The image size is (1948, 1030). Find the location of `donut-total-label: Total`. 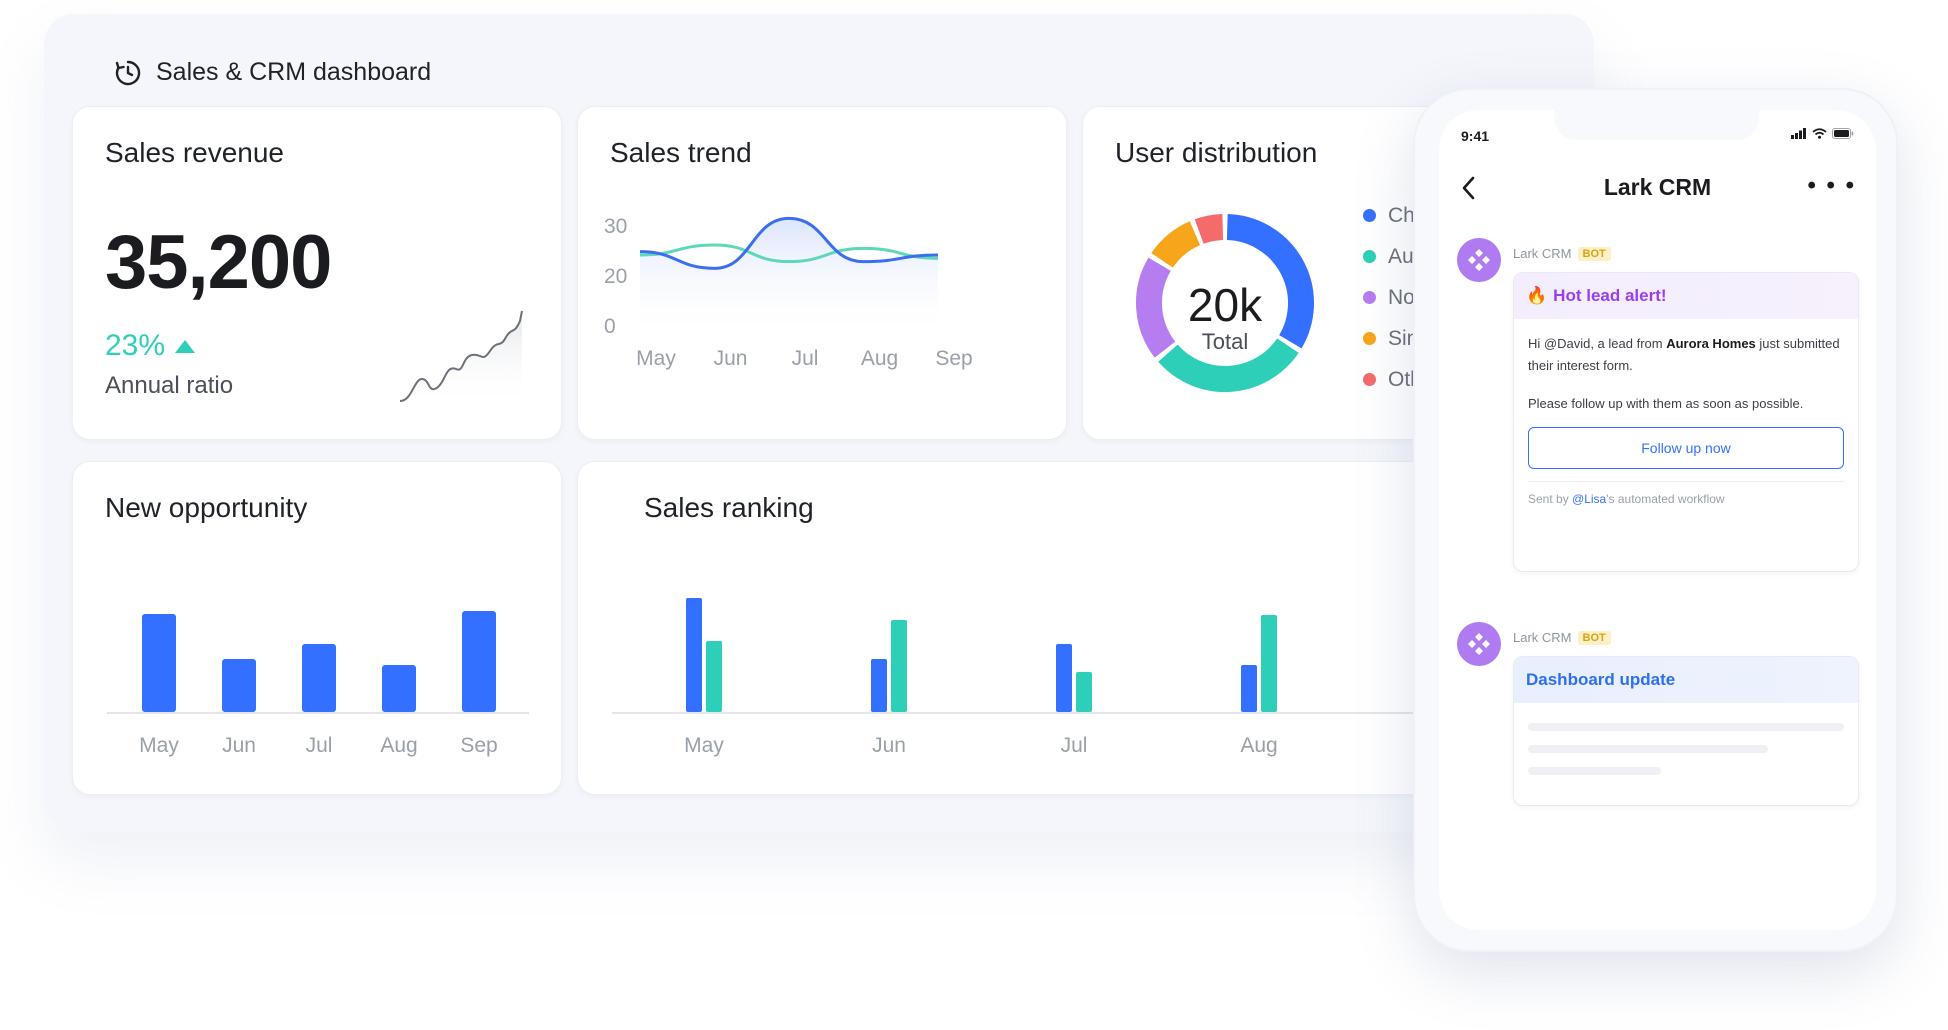

donut-total-label: Total is located at coordinates (1225, 341).